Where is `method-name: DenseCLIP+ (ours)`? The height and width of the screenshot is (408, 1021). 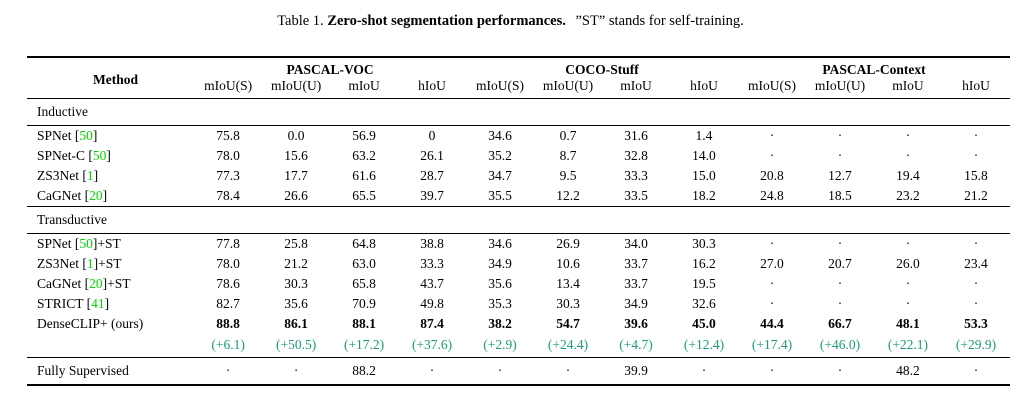 method-name: DenseCLIP+ (ours) is located at coordinates (110, 324).